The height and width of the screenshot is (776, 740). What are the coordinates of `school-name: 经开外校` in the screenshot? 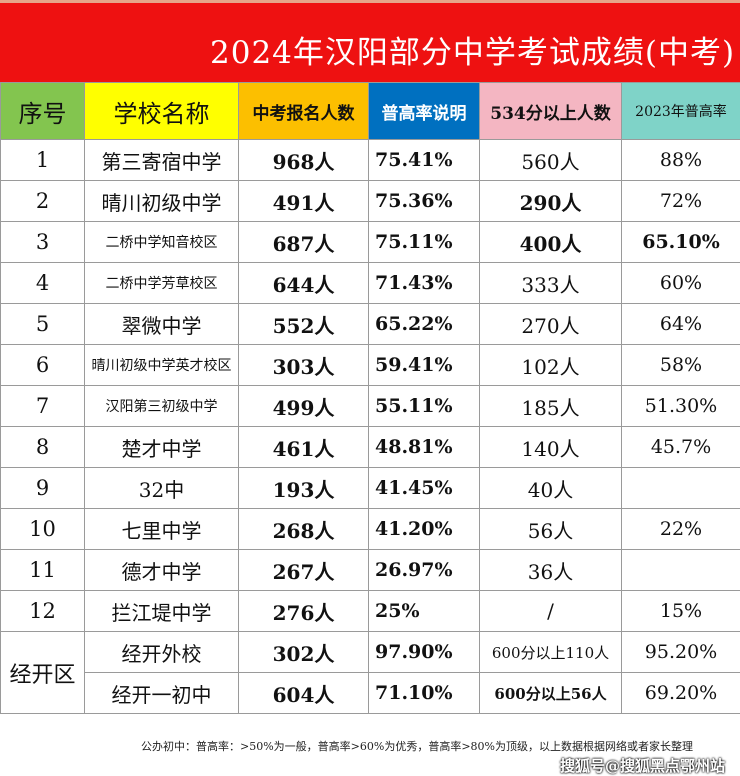 It's located at (162, 652).